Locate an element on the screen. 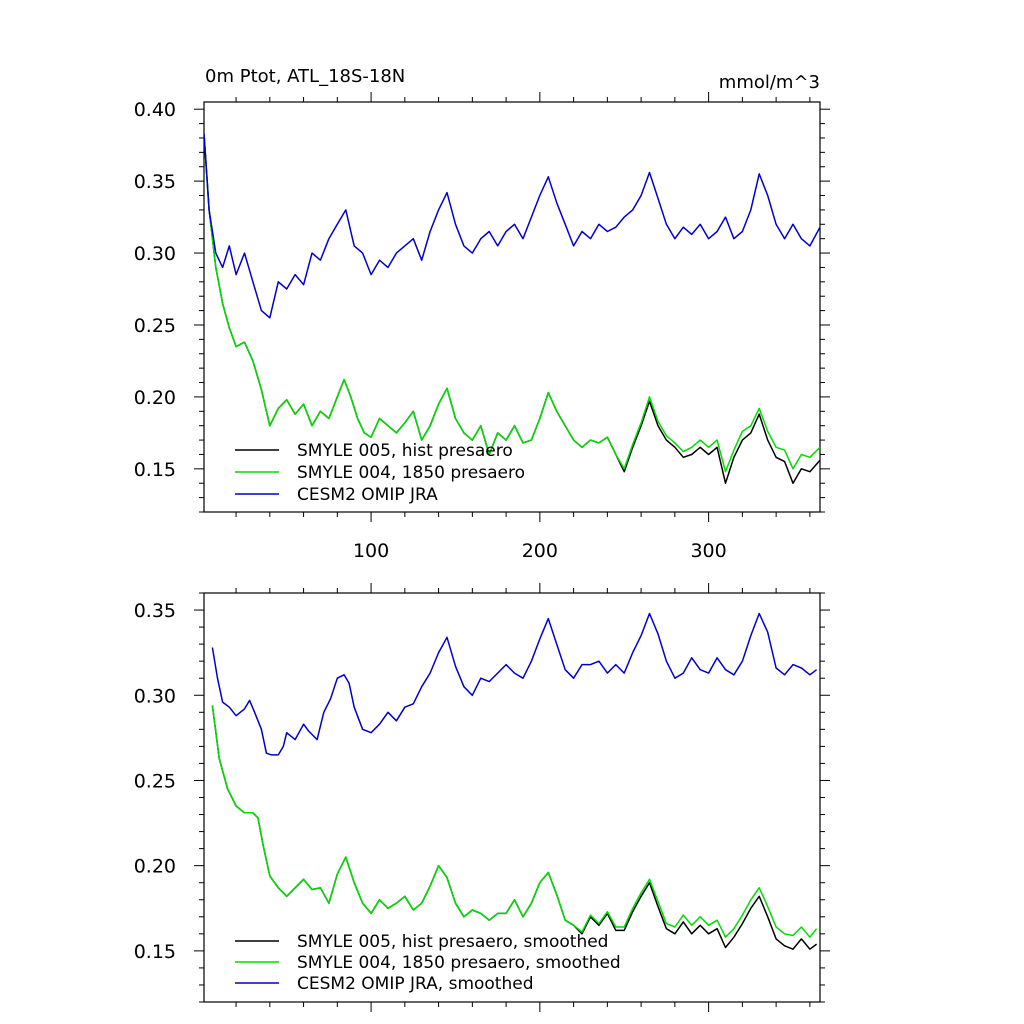  legend-label: SMYLE 005, hist presaero, smoothed is located at coordinates (452, 942).